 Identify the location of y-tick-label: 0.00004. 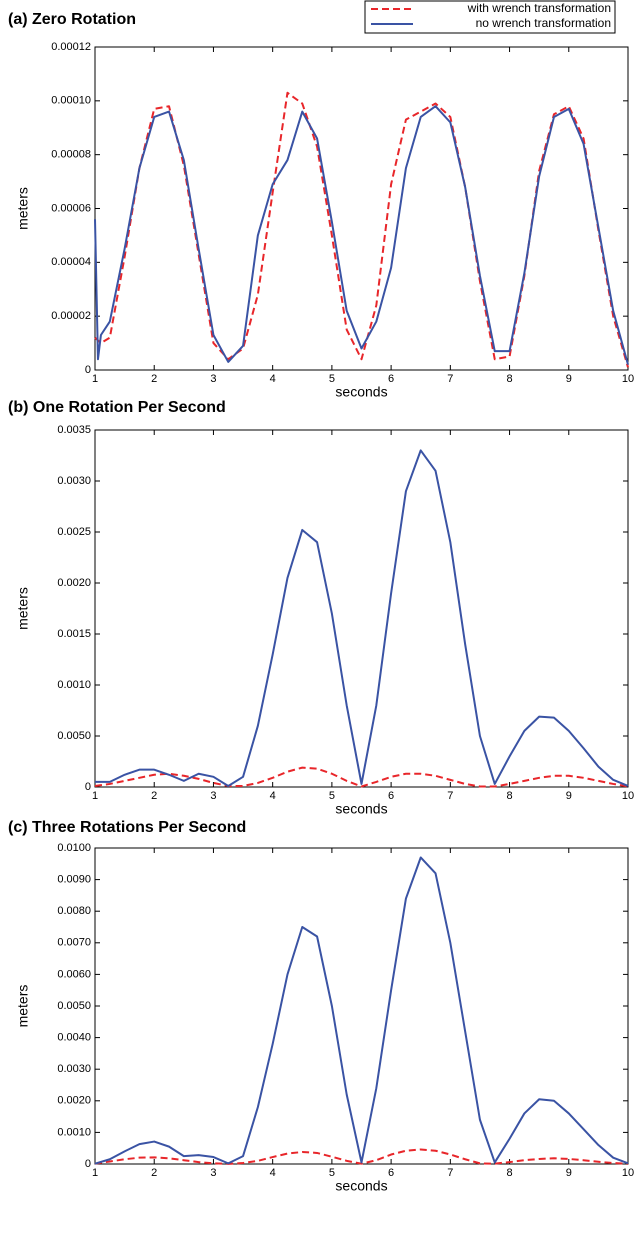
(71, 262).